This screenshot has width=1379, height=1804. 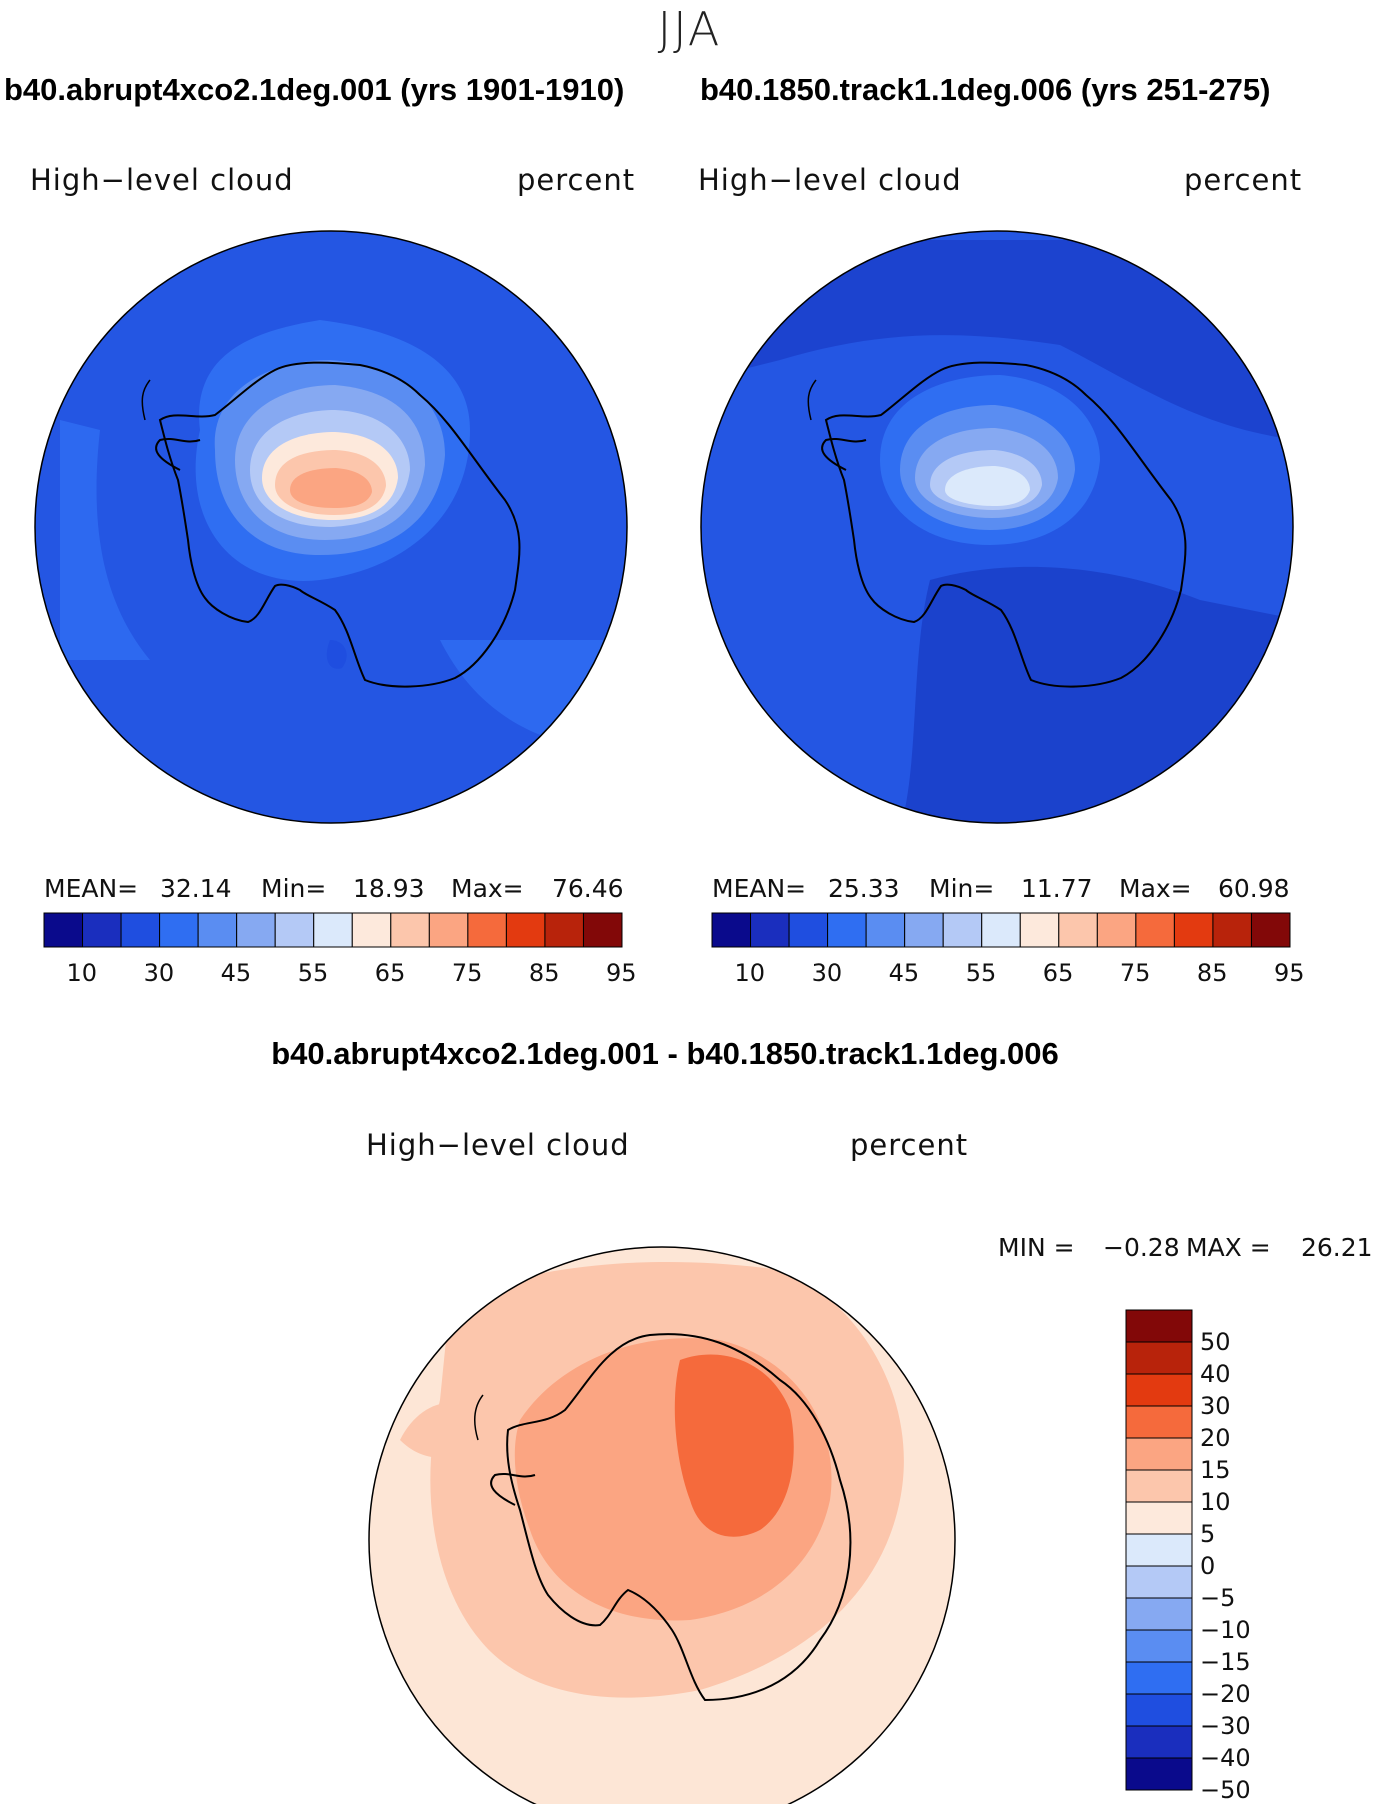 I want to click on diff-colorbar-tick-label: −5, so click(x=1218, y=1598).